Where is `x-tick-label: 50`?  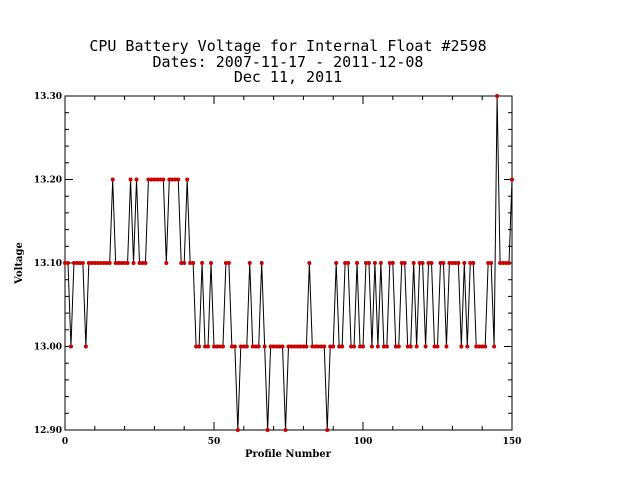 x-tick-label: 50 is located at coordinates (214, 442).